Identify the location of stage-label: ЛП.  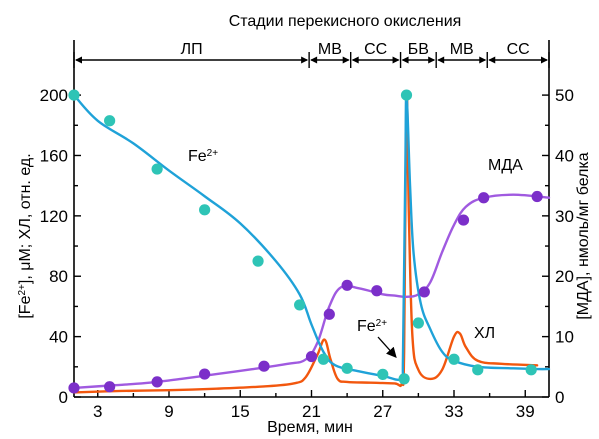
(192, 49).